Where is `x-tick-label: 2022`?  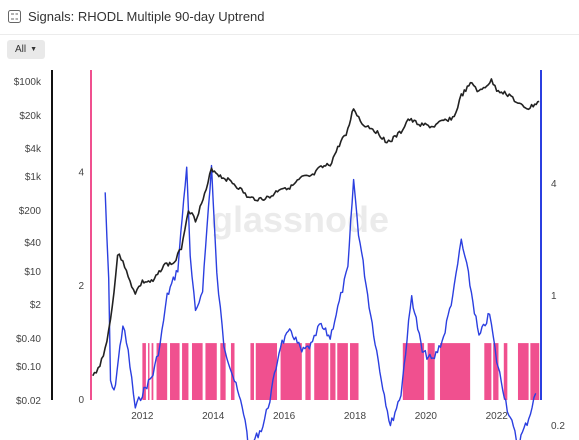 x-tick-label: 2022 is located at coordinates (497, 416).